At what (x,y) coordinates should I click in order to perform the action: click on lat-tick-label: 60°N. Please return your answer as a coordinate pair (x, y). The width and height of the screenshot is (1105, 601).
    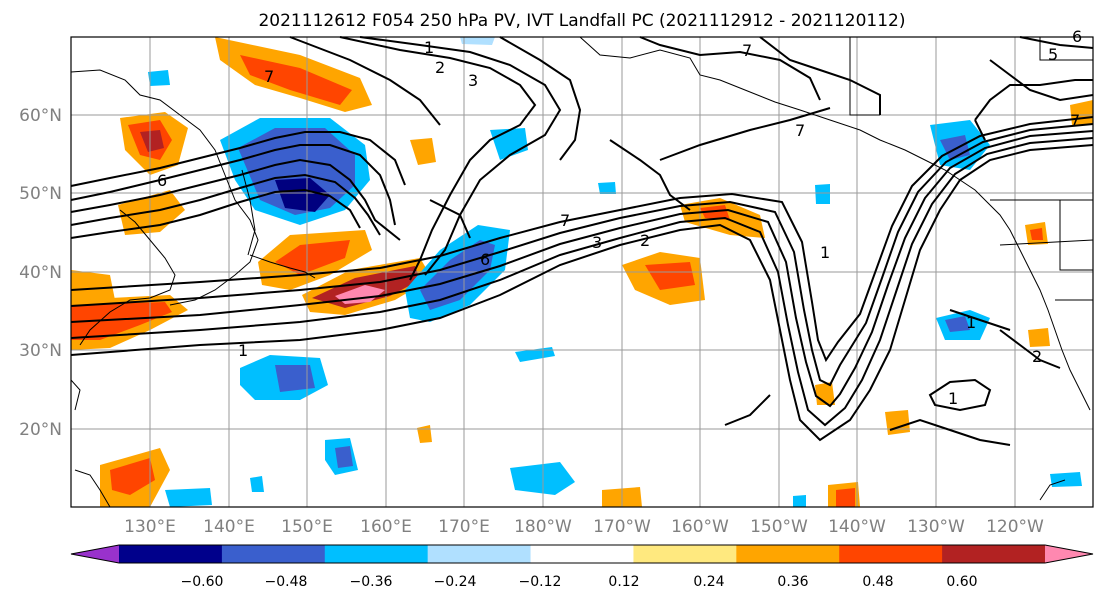
    Looking at the image, I should click on (40, 116).